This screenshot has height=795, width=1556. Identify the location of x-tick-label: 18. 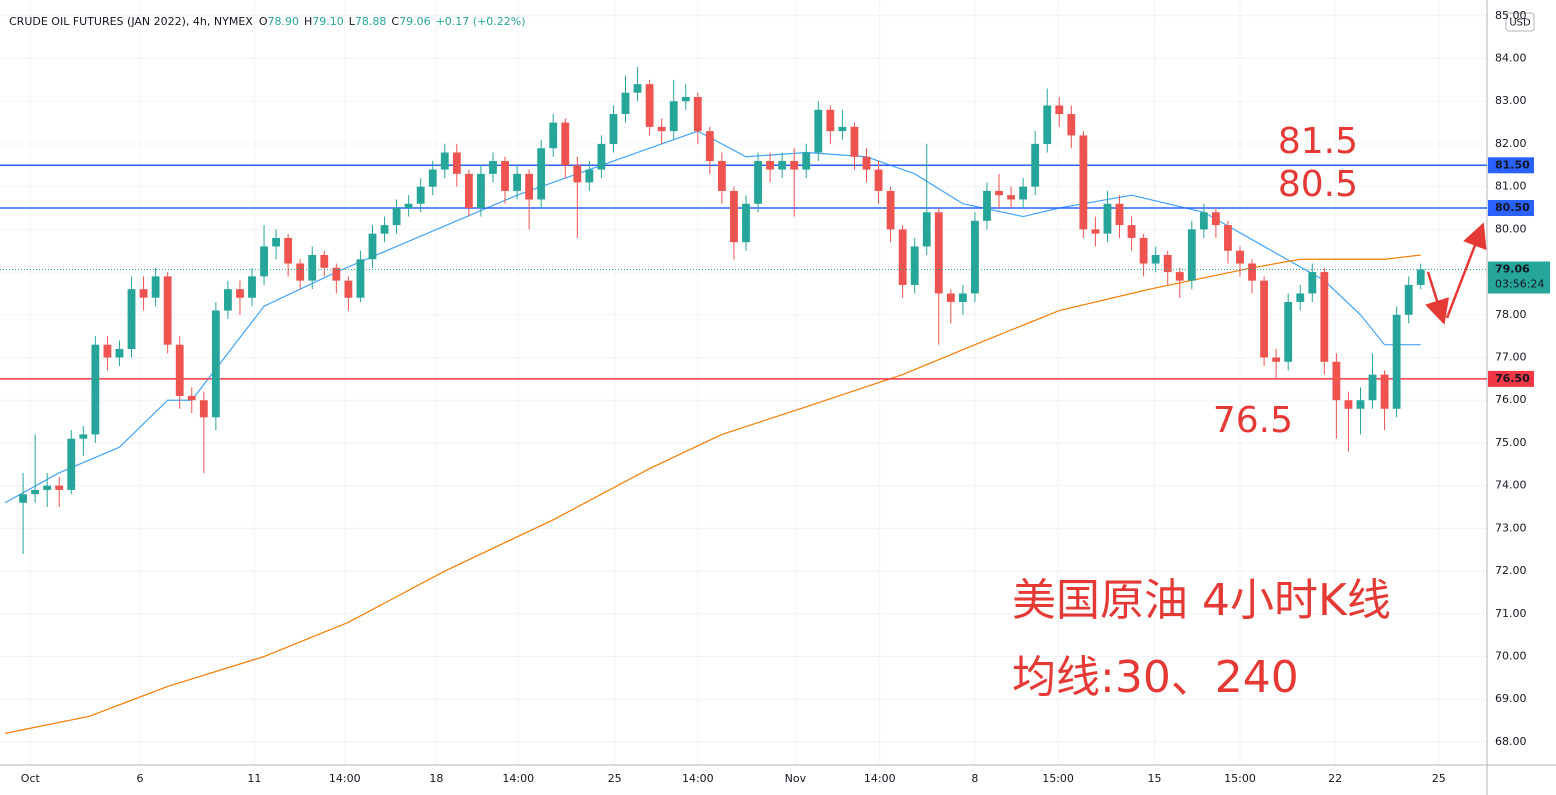
(436, 778).